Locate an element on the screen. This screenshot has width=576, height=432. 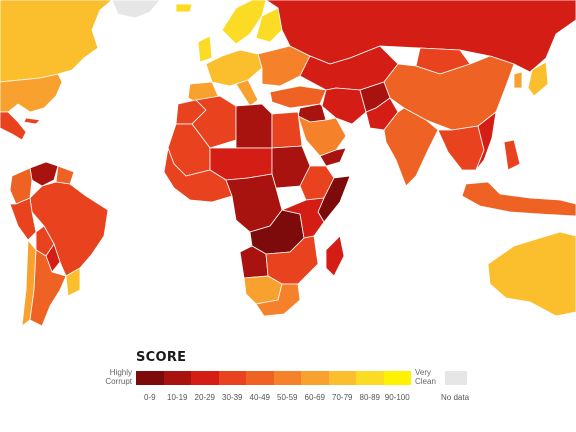
legend-color-scale is located at coordinates (273, 378).